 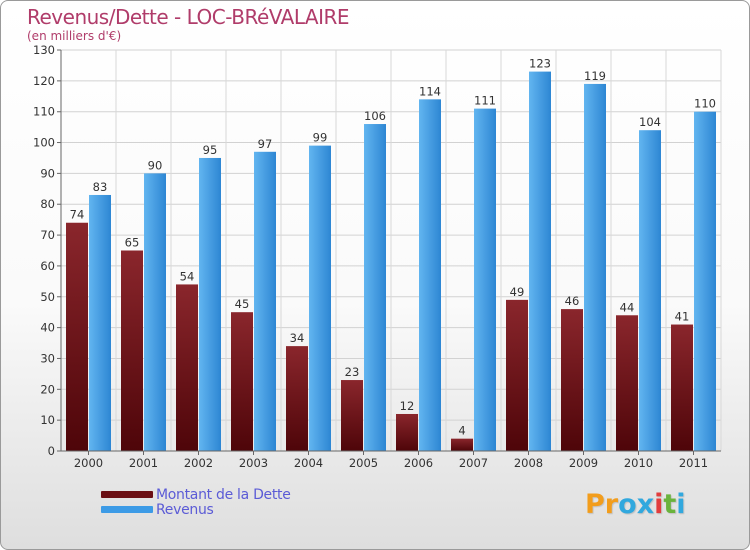 I want to click on data-label-dette: 46, so click(x=572, y=301).